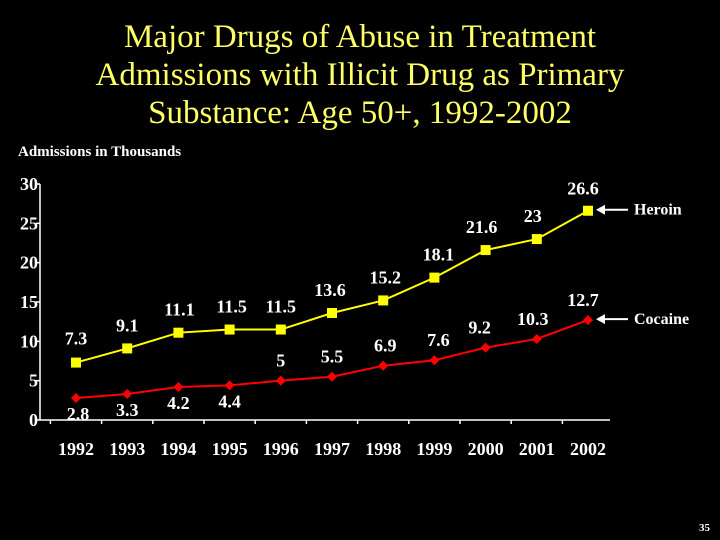 This screenshot has height=540, width=720. What do you see at coordinates (178, 449) in the screenshot?
I see `x-tick-label: 1994` at bounding box center [178, 449].